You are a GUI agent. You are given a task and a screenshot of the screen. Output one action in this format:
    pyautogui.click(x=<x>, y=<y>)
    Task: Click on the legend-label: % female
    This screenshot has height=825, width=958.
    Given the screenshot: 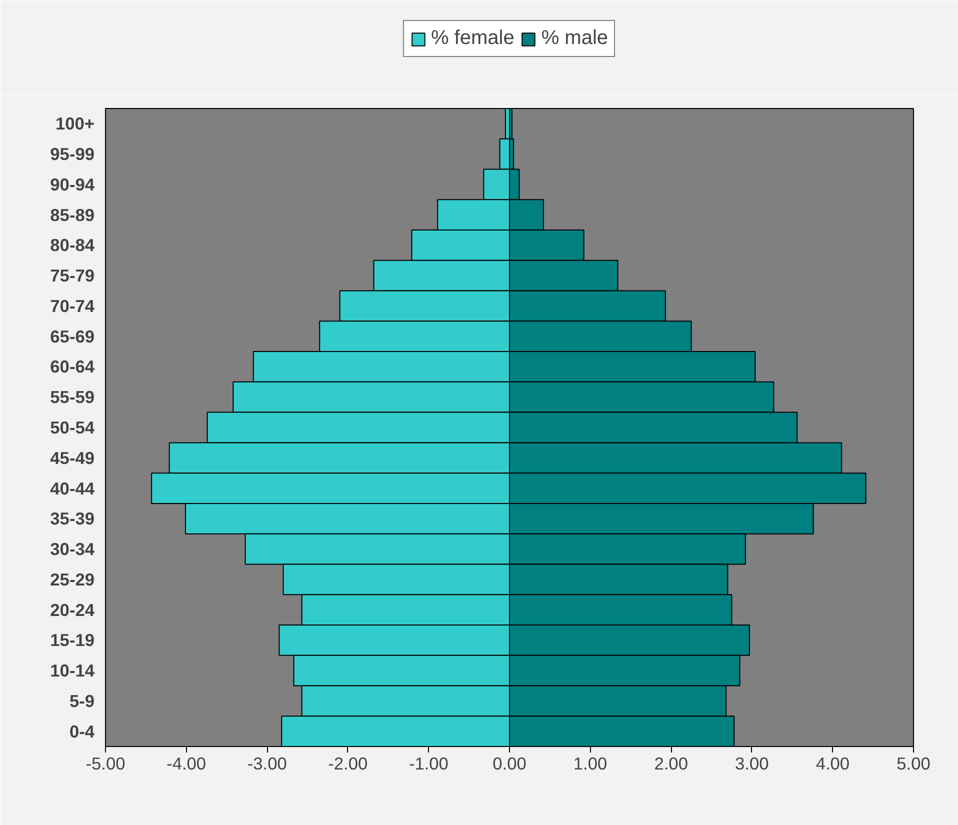 What is the action you would take?
    pyautogui.click(x=472, y=38)
    